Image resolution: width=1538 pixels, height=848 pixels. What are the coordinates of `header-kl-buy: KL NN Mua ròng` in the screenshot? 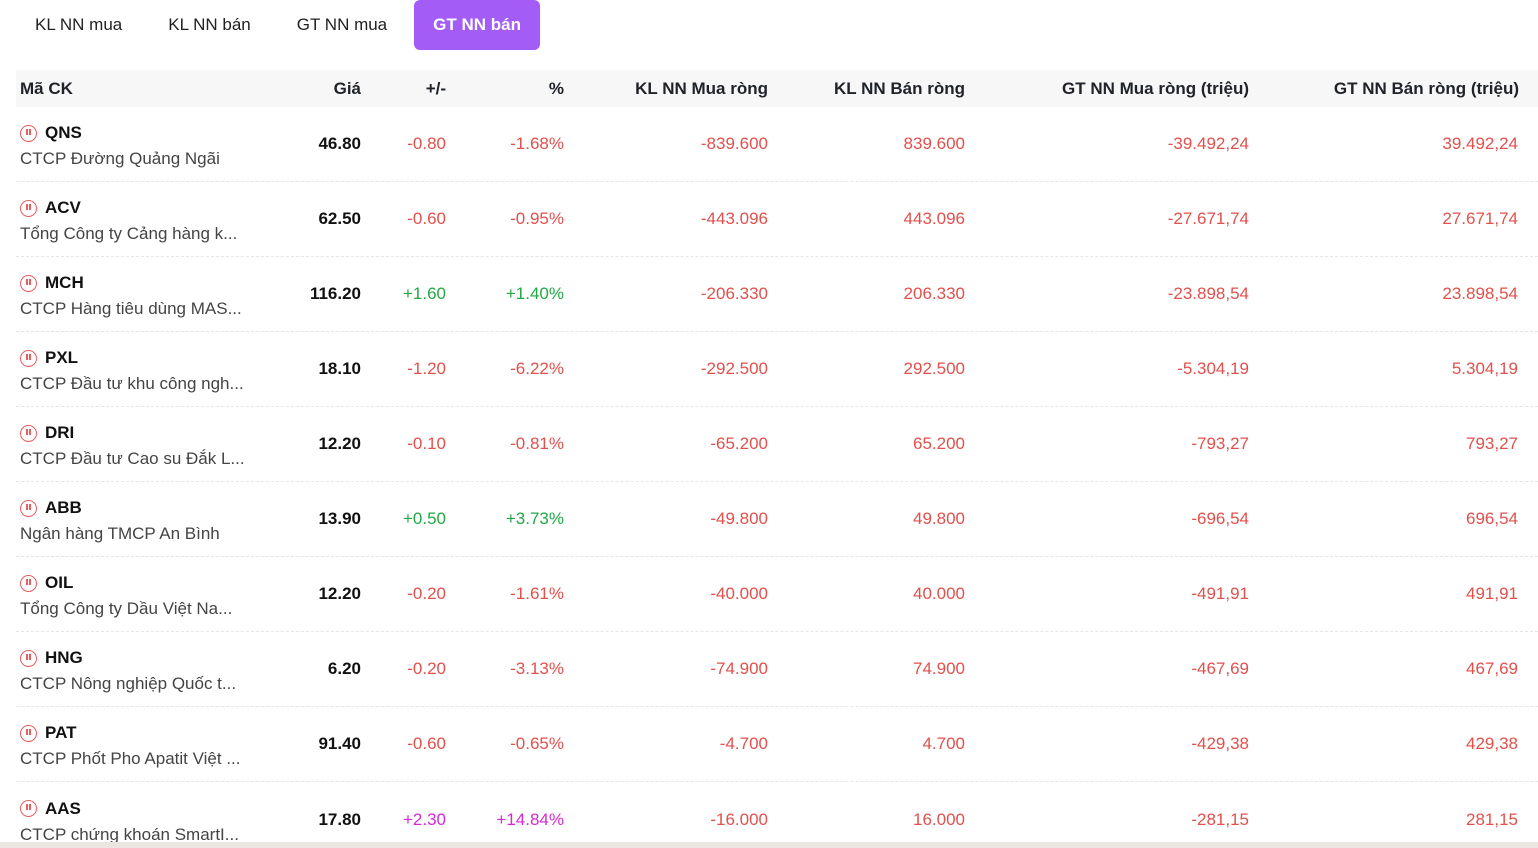 It's located at (701, 88).